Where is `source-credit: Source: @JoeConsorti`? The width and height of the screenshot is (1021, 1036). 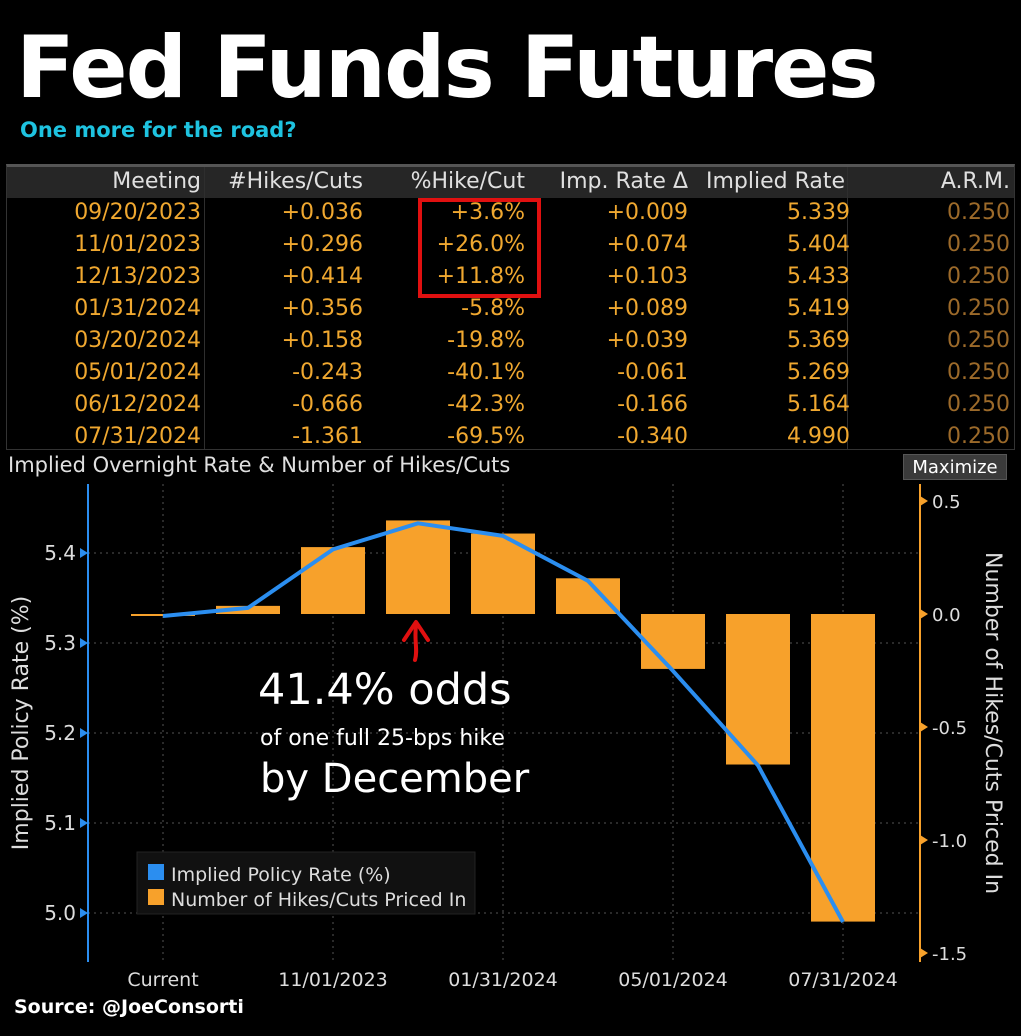
source-credit: Source: @JoeConsorti is located at coordinates (129, 1007).